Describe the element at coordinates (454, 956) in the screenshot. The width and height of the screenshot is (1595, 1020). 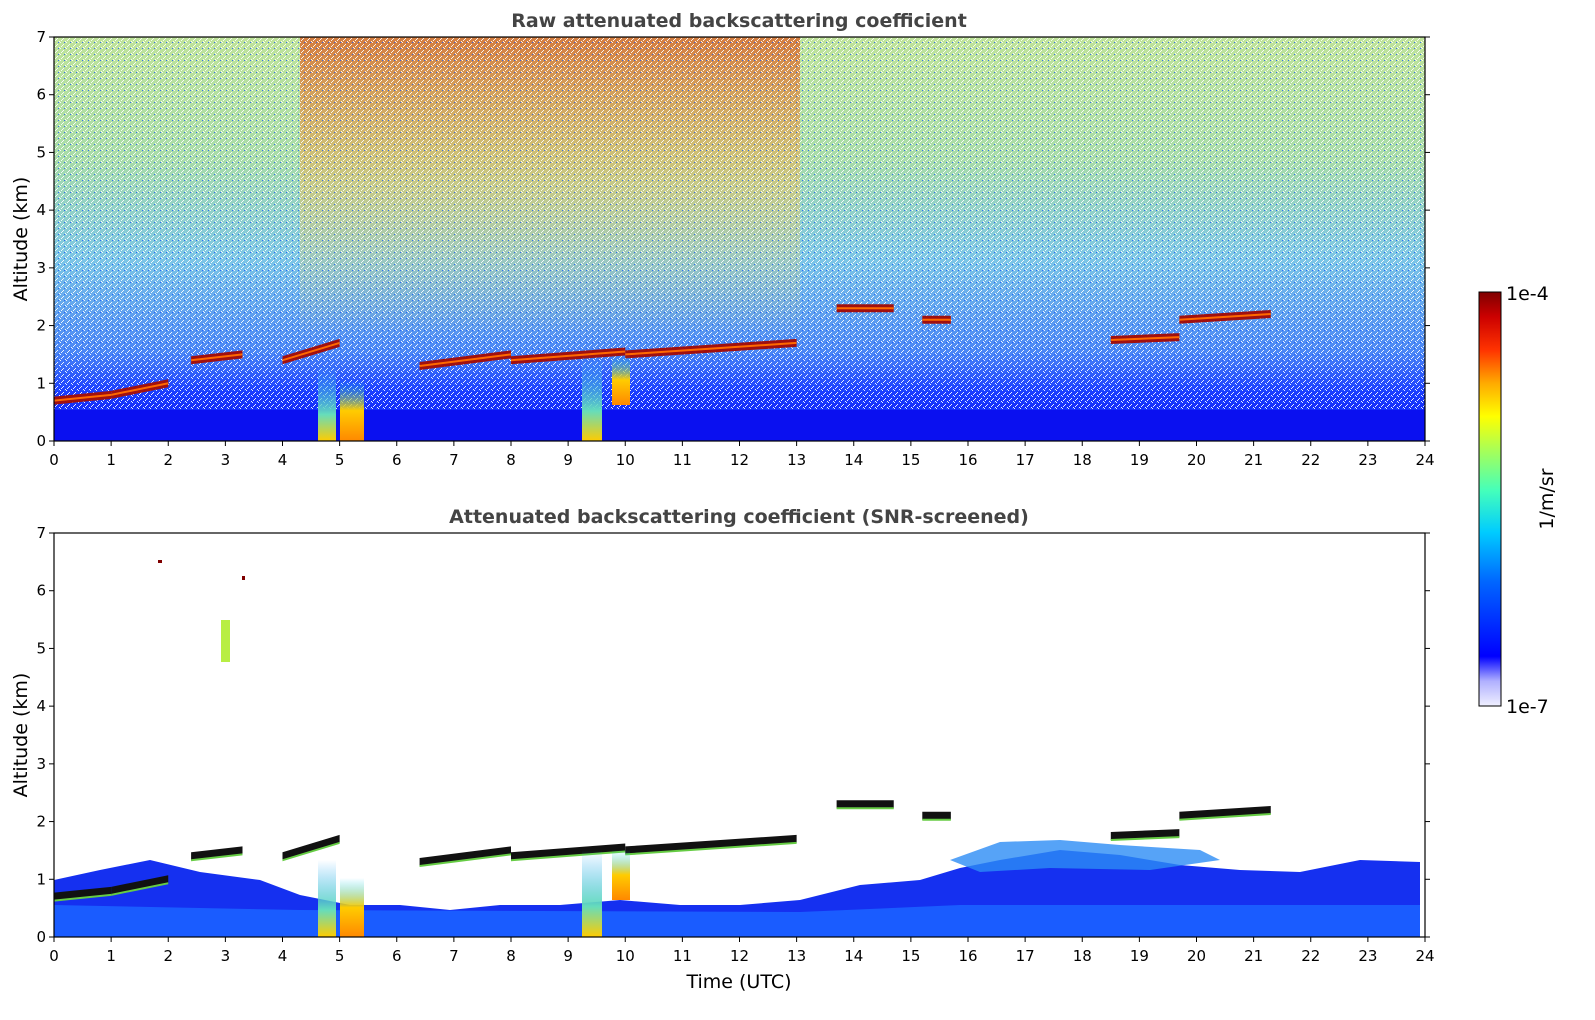
I see `x-tick-label: 7` at that location.